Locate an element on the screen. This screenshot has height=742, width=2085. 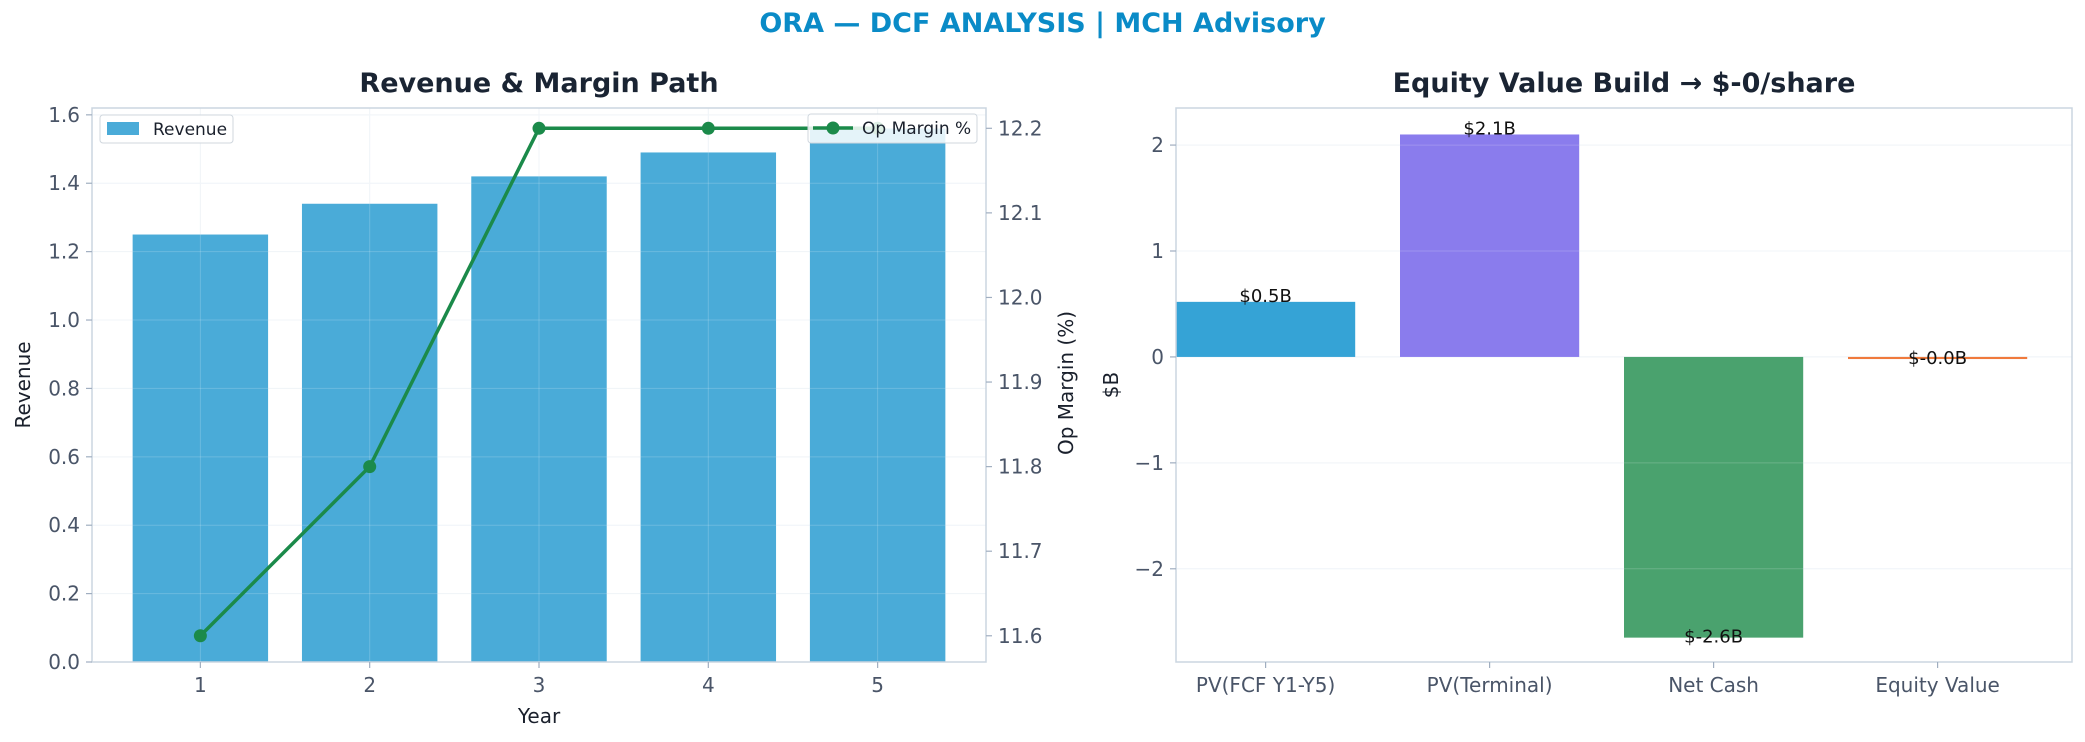
legend-label-margin: Op Margin % is located at coordinates (916, 129).